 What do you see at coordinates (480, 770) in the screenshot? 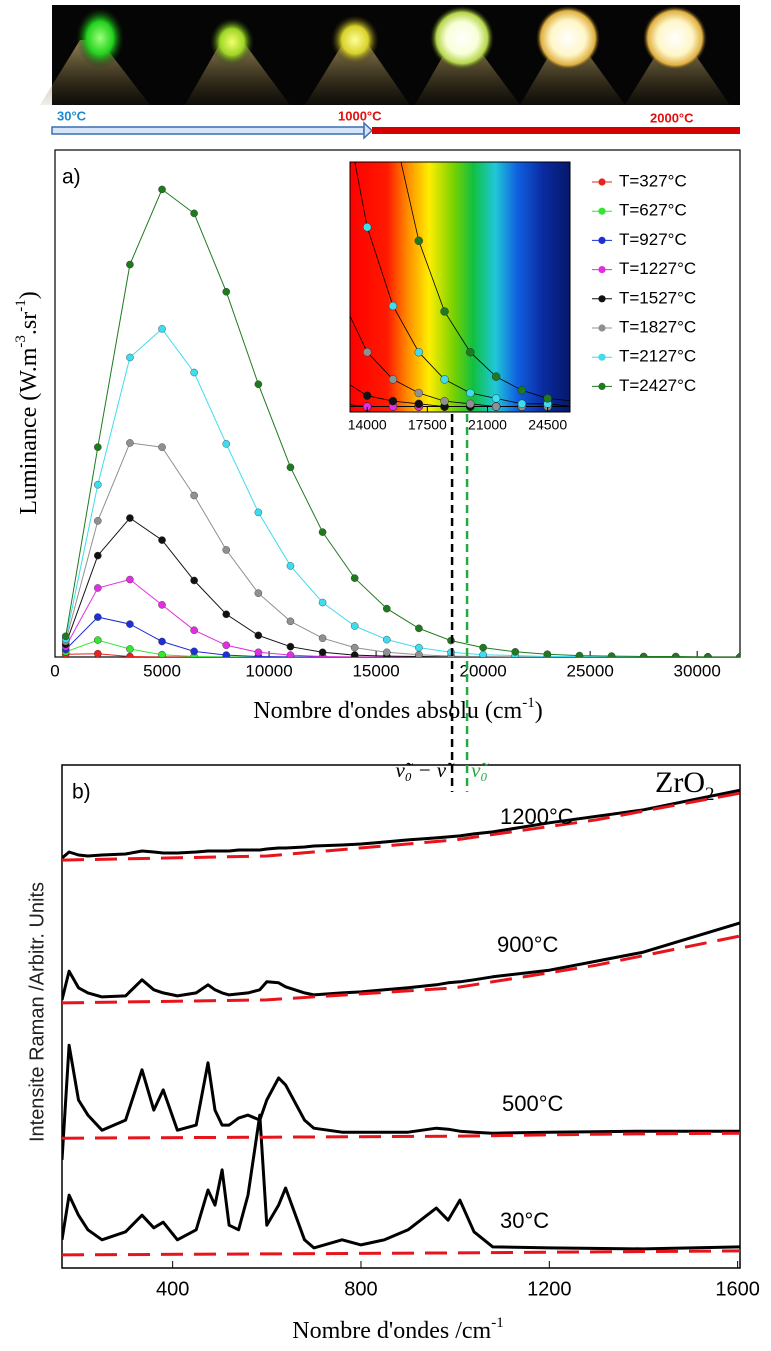
I see `marker-label: ν̃₀` at bounding box center [480, 770].